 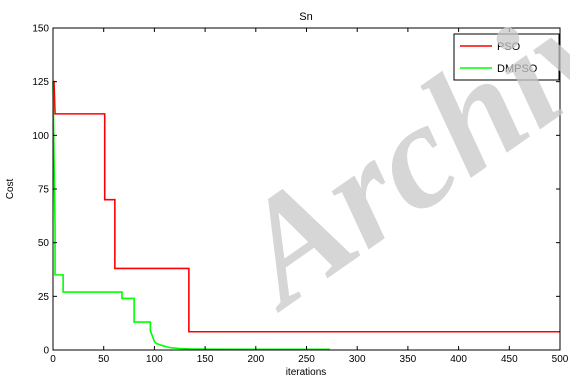 What do you see at coordinates (46, 351) in the screenshot?
I see `y-tick-label: 0` at bounding box center [46, 351].